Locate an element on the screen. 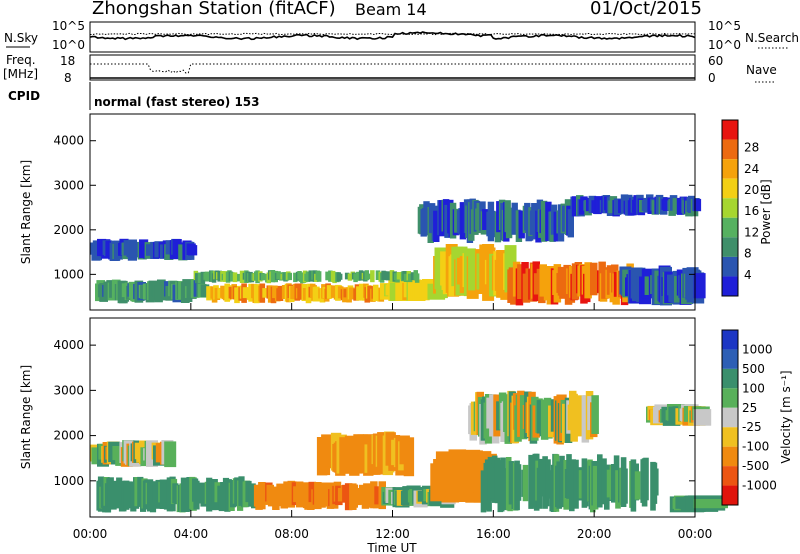  xtick-label-0: 00:00 is located at coordinates (90, 534).